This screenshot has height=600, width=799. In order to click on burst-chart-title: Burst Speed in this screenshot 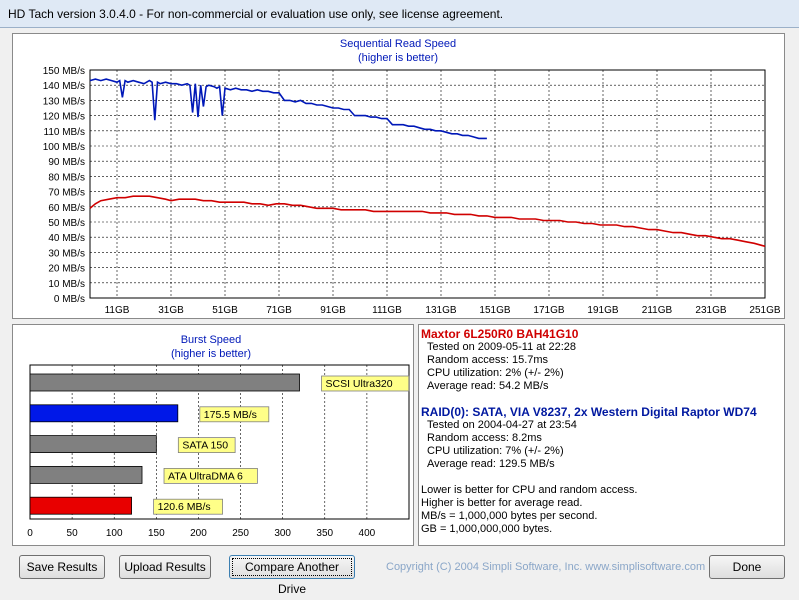, I will do `click(211, 340)`.